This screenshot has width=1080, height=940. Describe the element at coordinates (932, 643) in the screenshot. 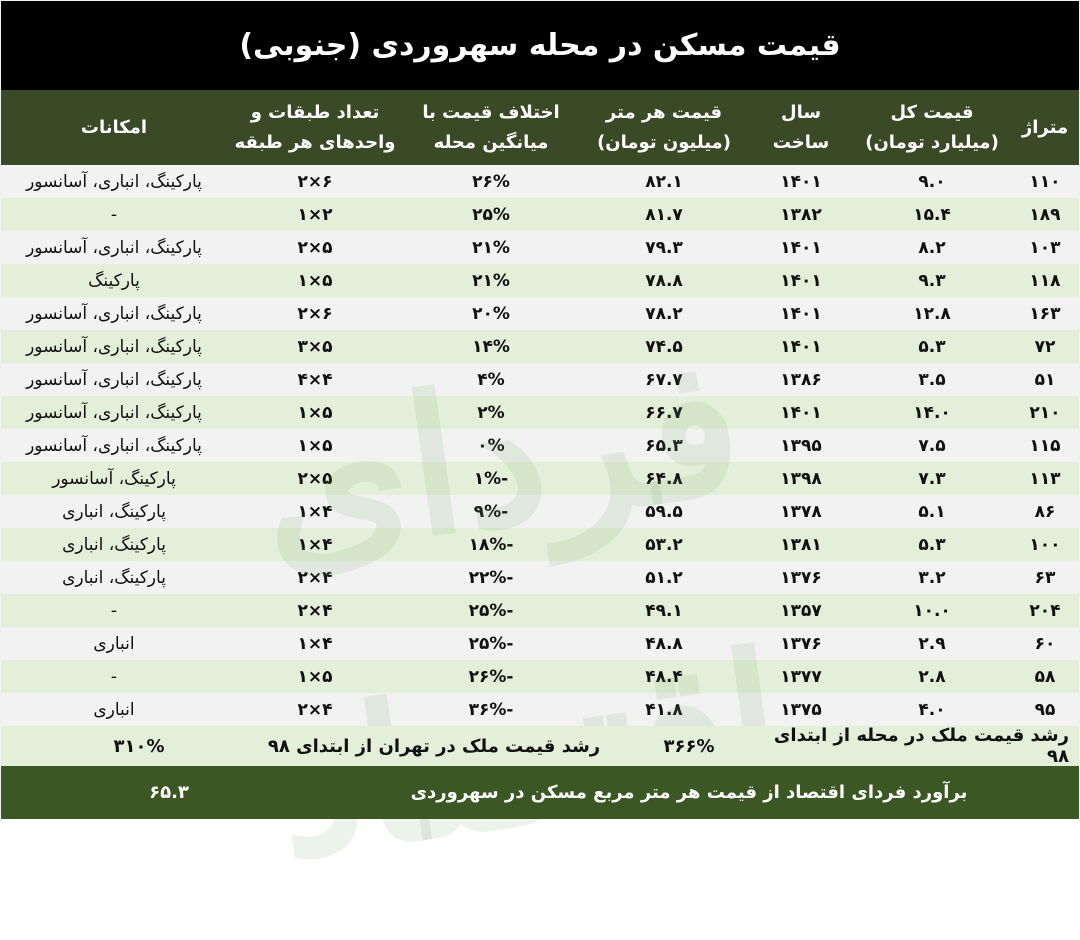

I see `cell-total-price: ۲.۹` at that location.